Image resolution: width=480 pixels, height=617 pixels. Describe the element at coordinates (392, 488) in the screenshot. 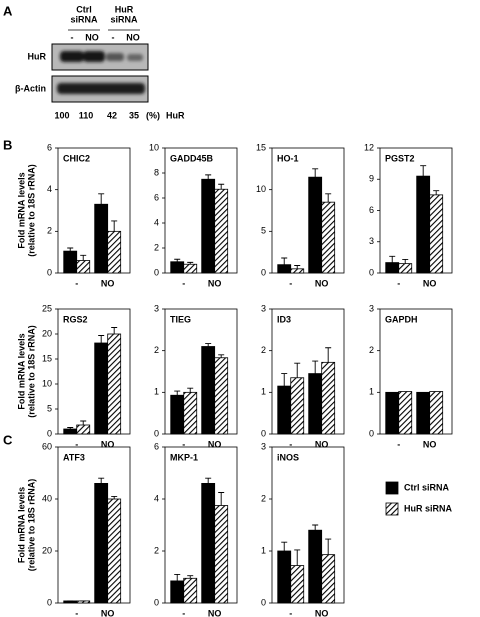

I see `legend-swatch` at that location.